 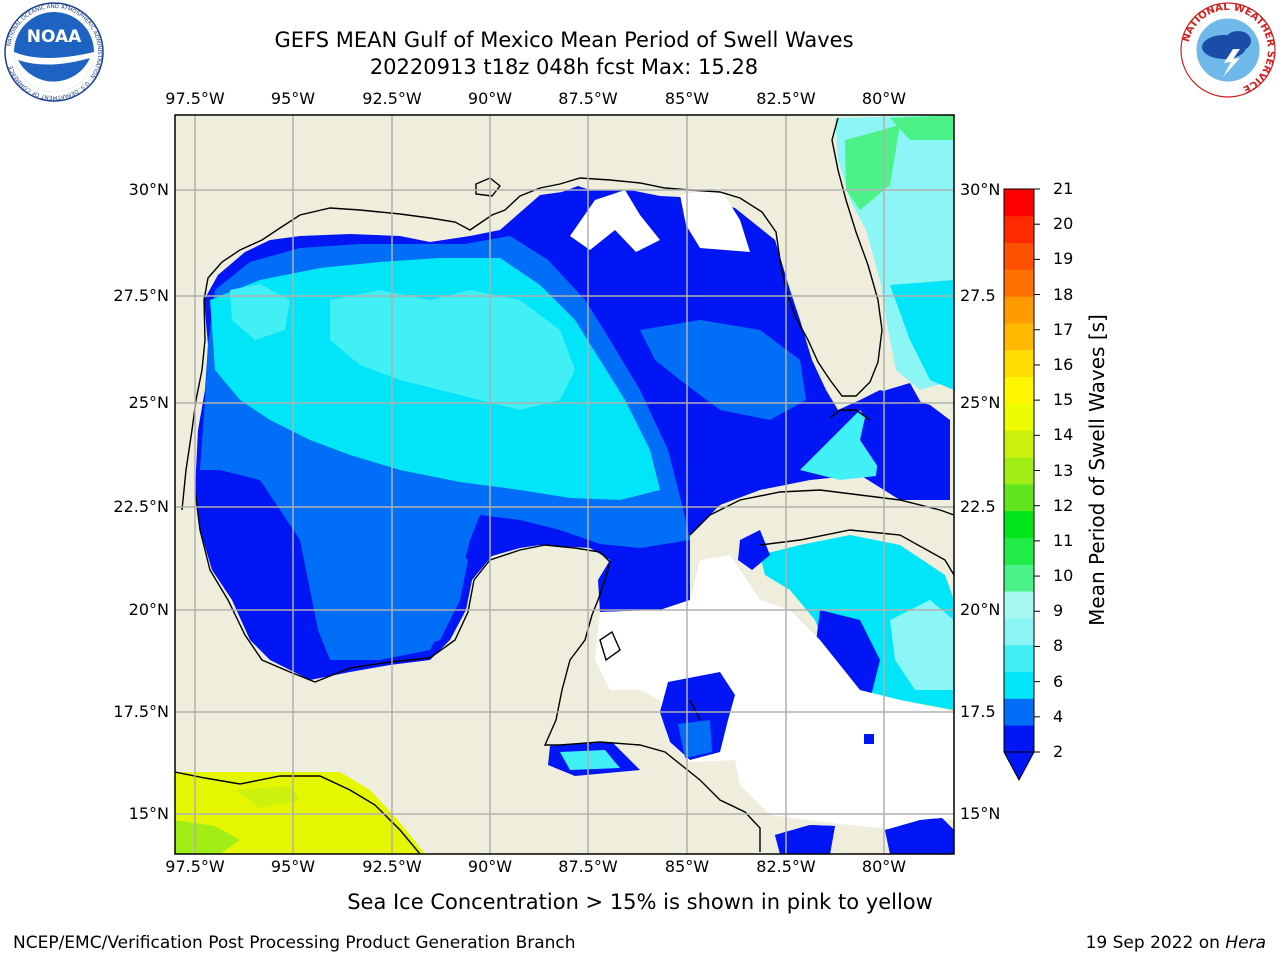 I want to click on colorbar-tick-label: 19, so click(x=1063, y=259).